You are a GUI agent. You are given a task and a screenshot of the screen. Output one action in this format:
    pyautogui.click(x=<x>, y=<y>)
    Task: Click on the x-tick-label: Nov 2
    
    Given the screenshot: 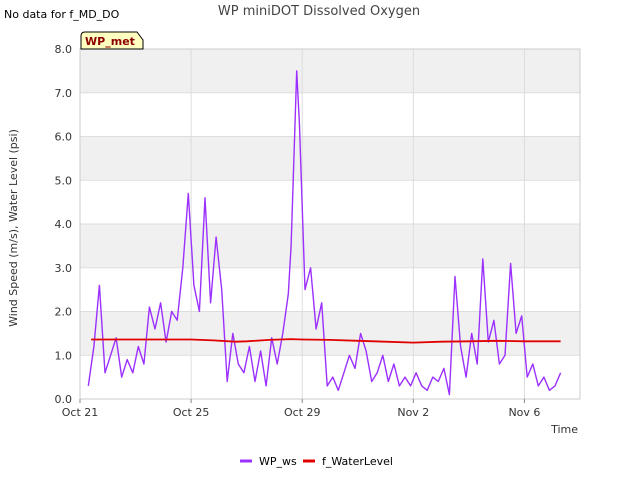 What is the action you would take?
    pyautogui.click(x=413, y=412)
    